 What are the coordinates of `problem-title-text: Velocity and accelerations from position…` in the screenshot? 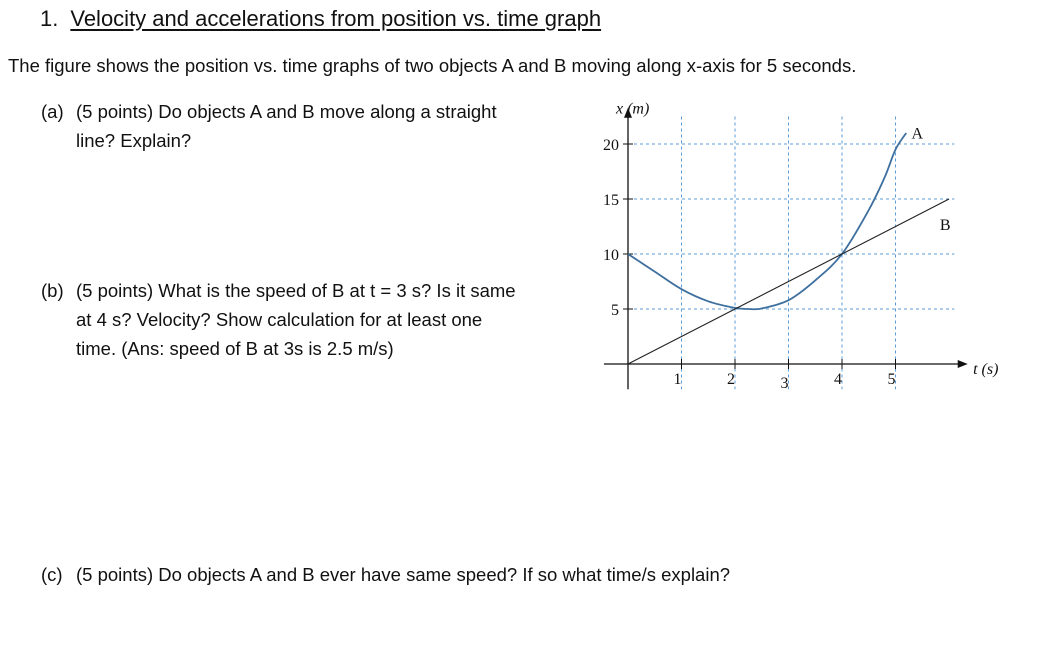 It's located at (336, 18).